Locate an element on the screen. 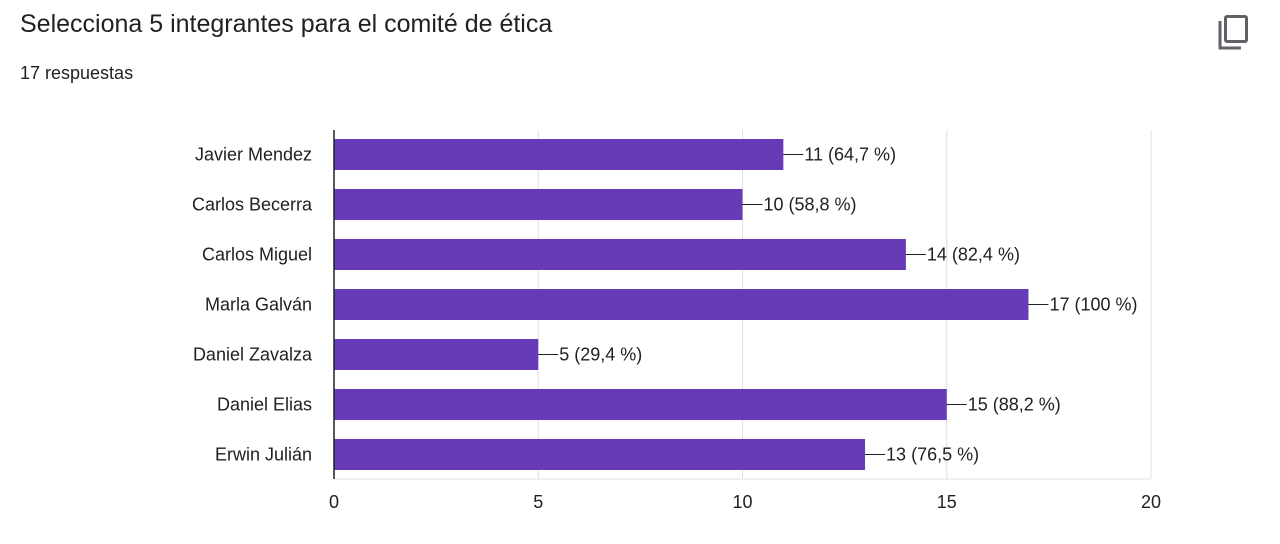  data-label: 15 (88,2 %) is located at coordinates (1014, 405).